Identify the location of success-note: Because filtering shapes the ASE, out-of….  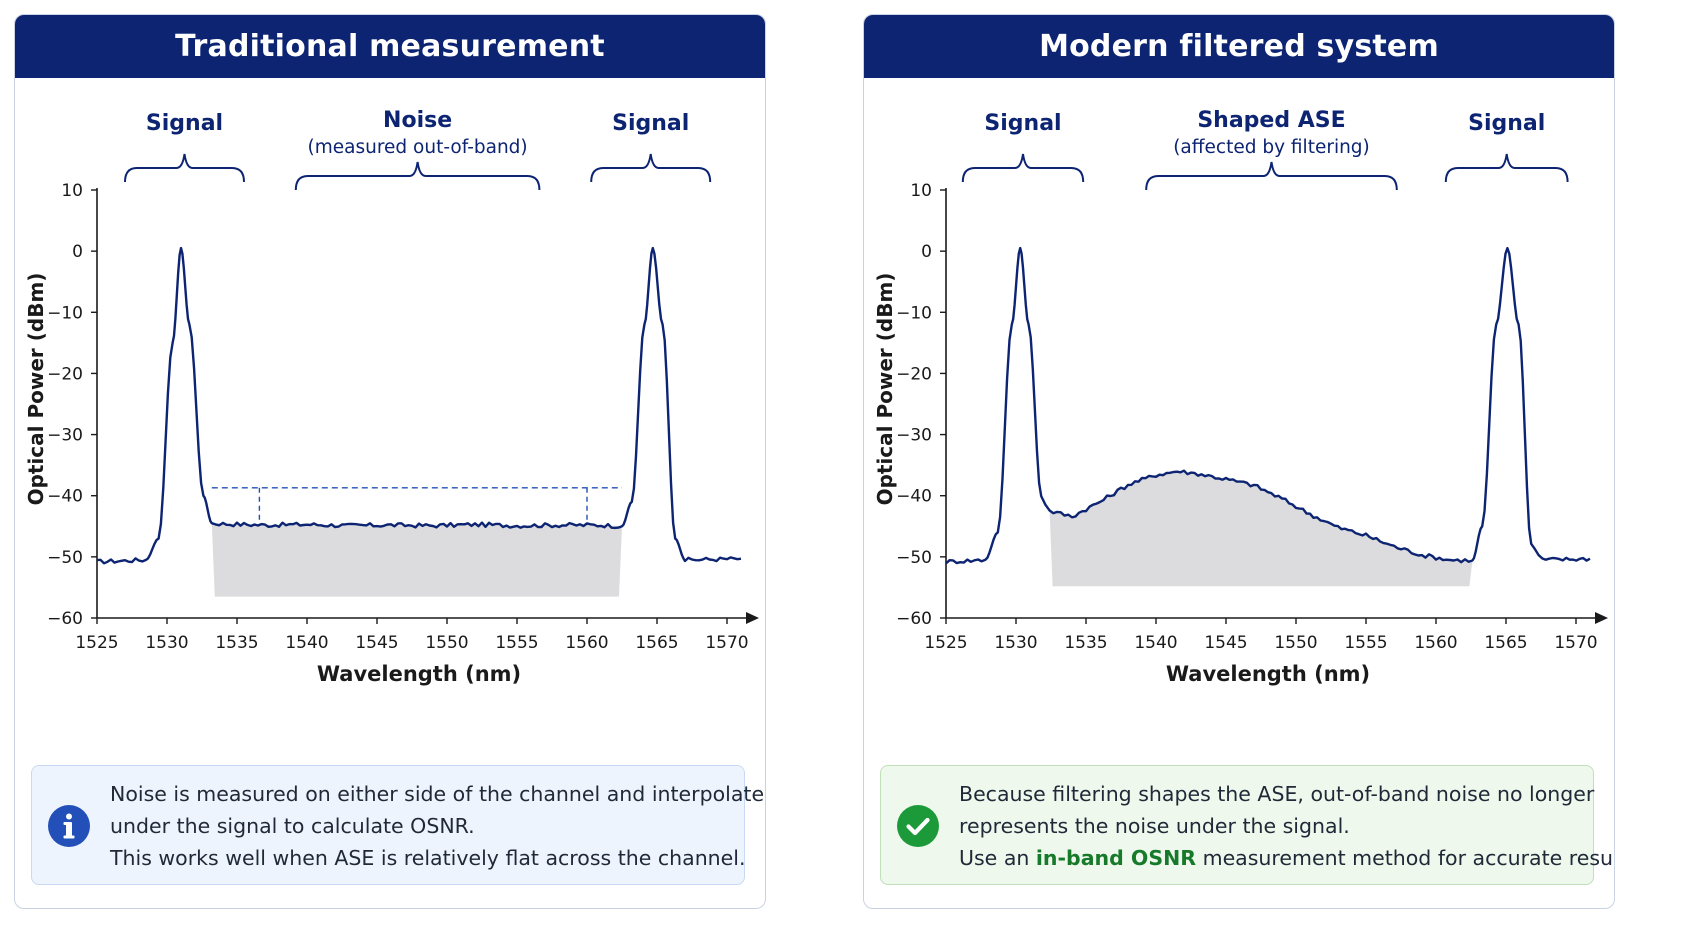
(1247, 825).